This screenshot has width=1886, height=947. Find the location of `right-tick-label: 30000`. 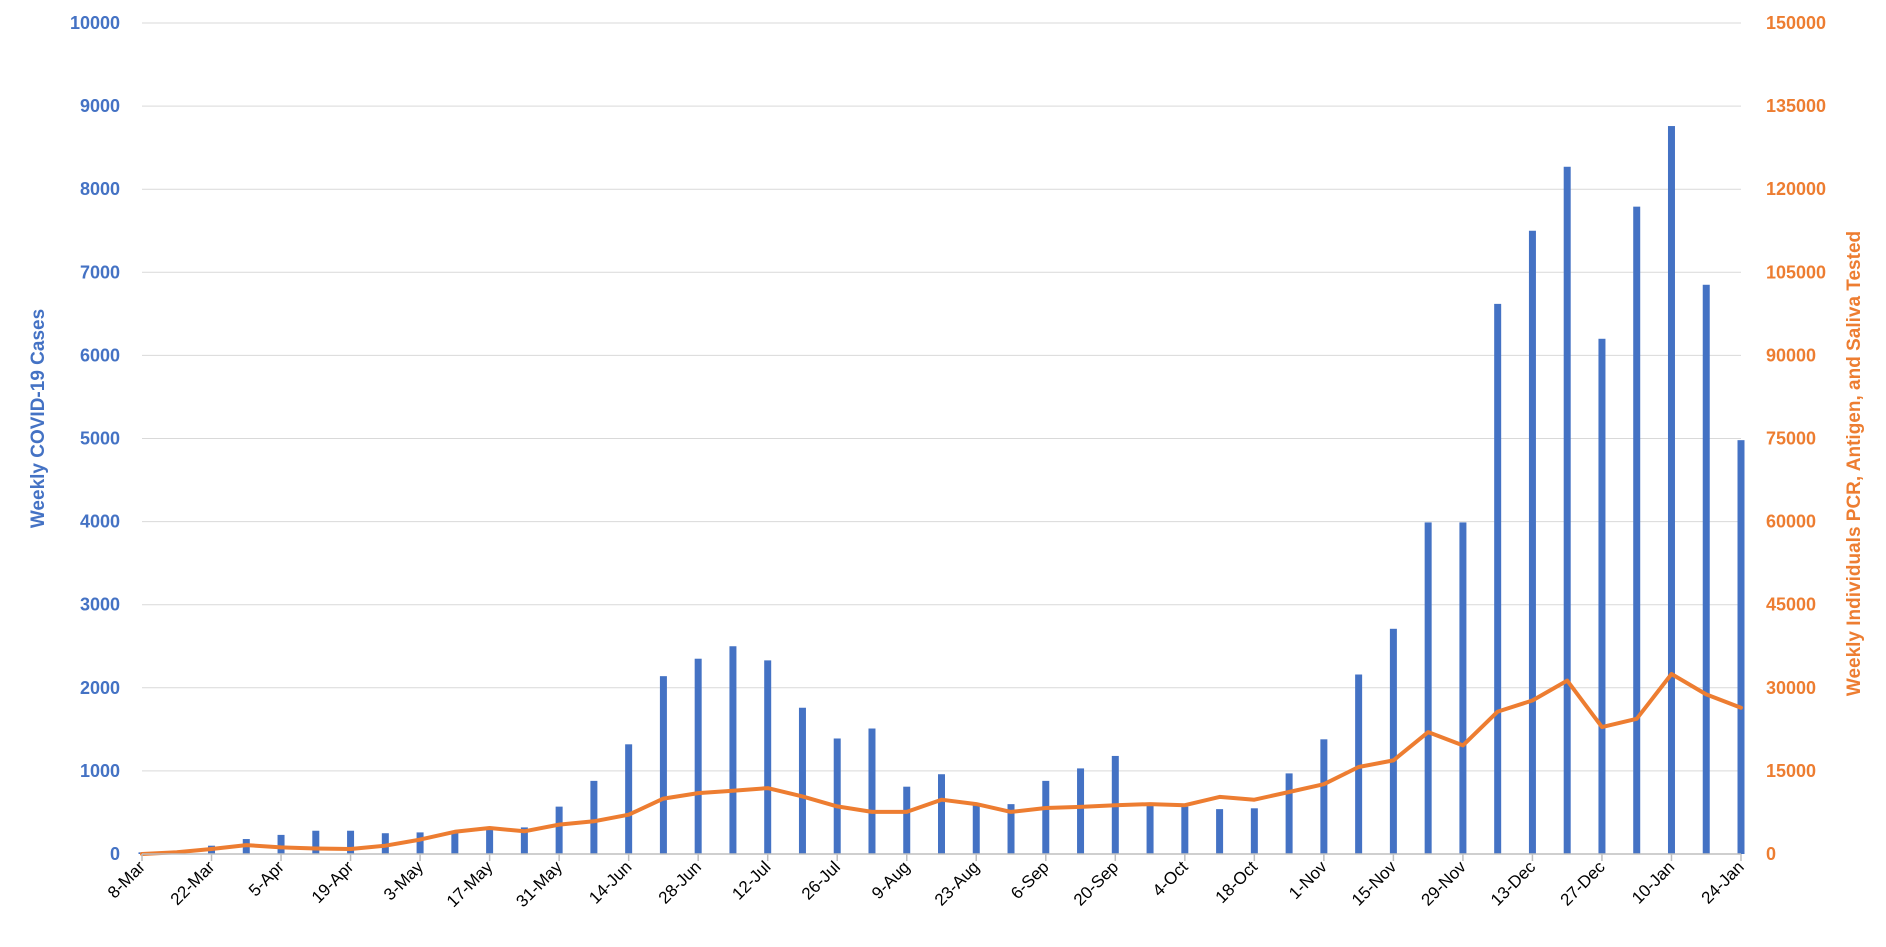

right-tick-label: 30000 is located at coordinates (1791, 688).